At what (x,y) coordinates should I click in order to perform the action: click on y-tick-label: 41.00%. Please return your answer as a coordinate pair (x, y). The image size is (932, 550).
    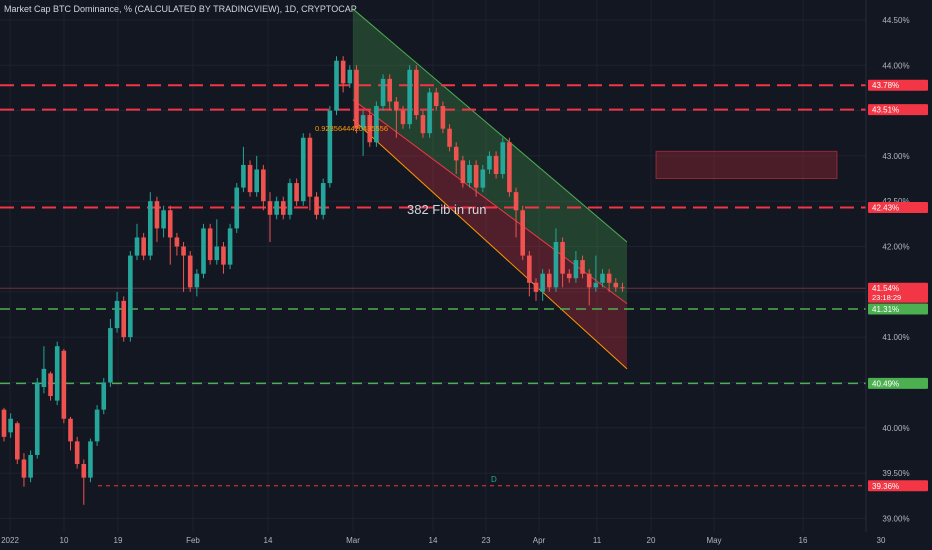
    Looking at the image, I should click on (895, 337).